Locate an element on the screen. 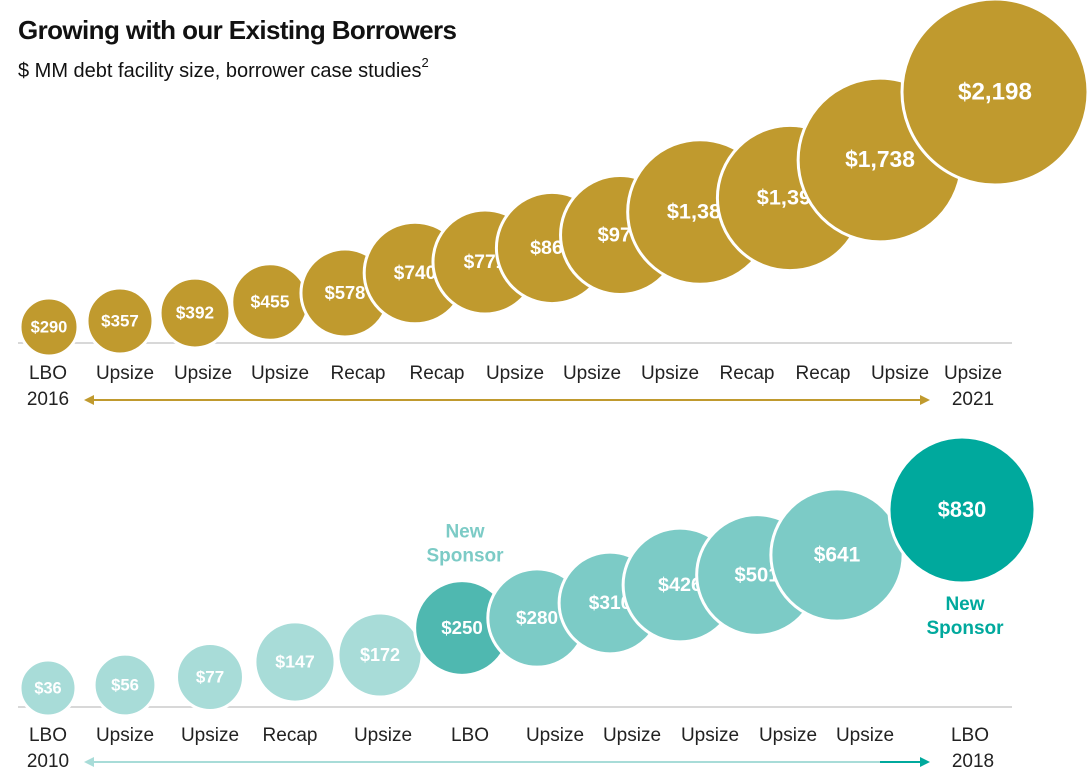  bubble-label: $1,738 is located at coordinates (880, 159).